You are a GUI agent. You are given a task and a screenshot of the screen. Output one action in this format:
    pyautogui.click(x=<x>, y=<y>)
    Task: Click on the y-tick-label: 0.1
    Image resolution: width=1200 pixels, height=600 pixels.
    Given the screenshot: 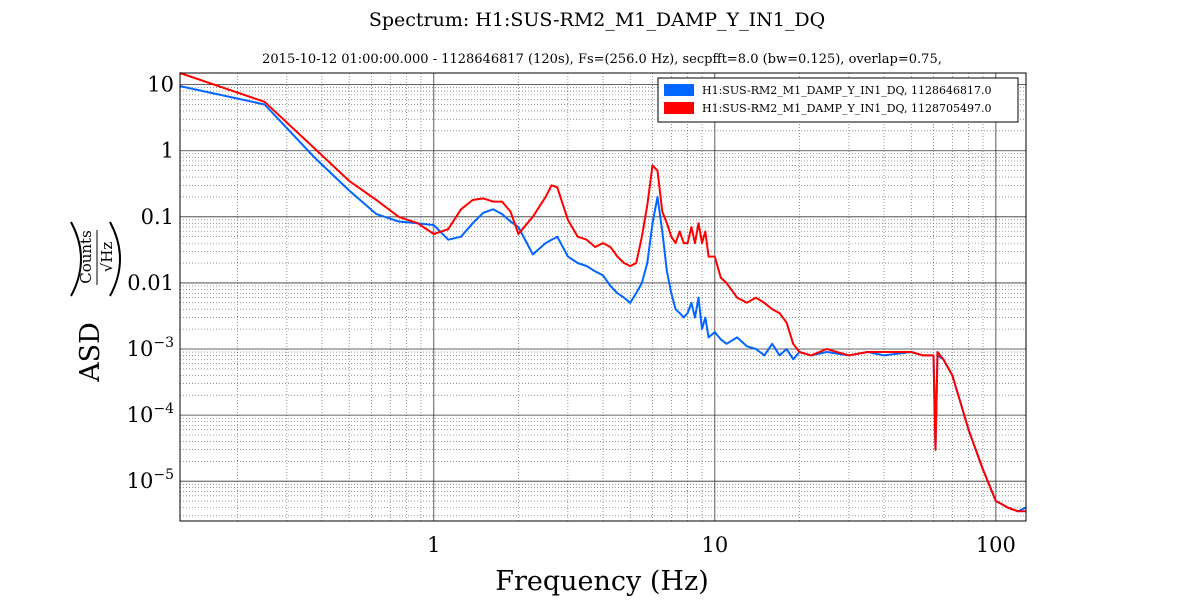 What is the action you would take?
    pyautogui.click(x=157, y=217)
    